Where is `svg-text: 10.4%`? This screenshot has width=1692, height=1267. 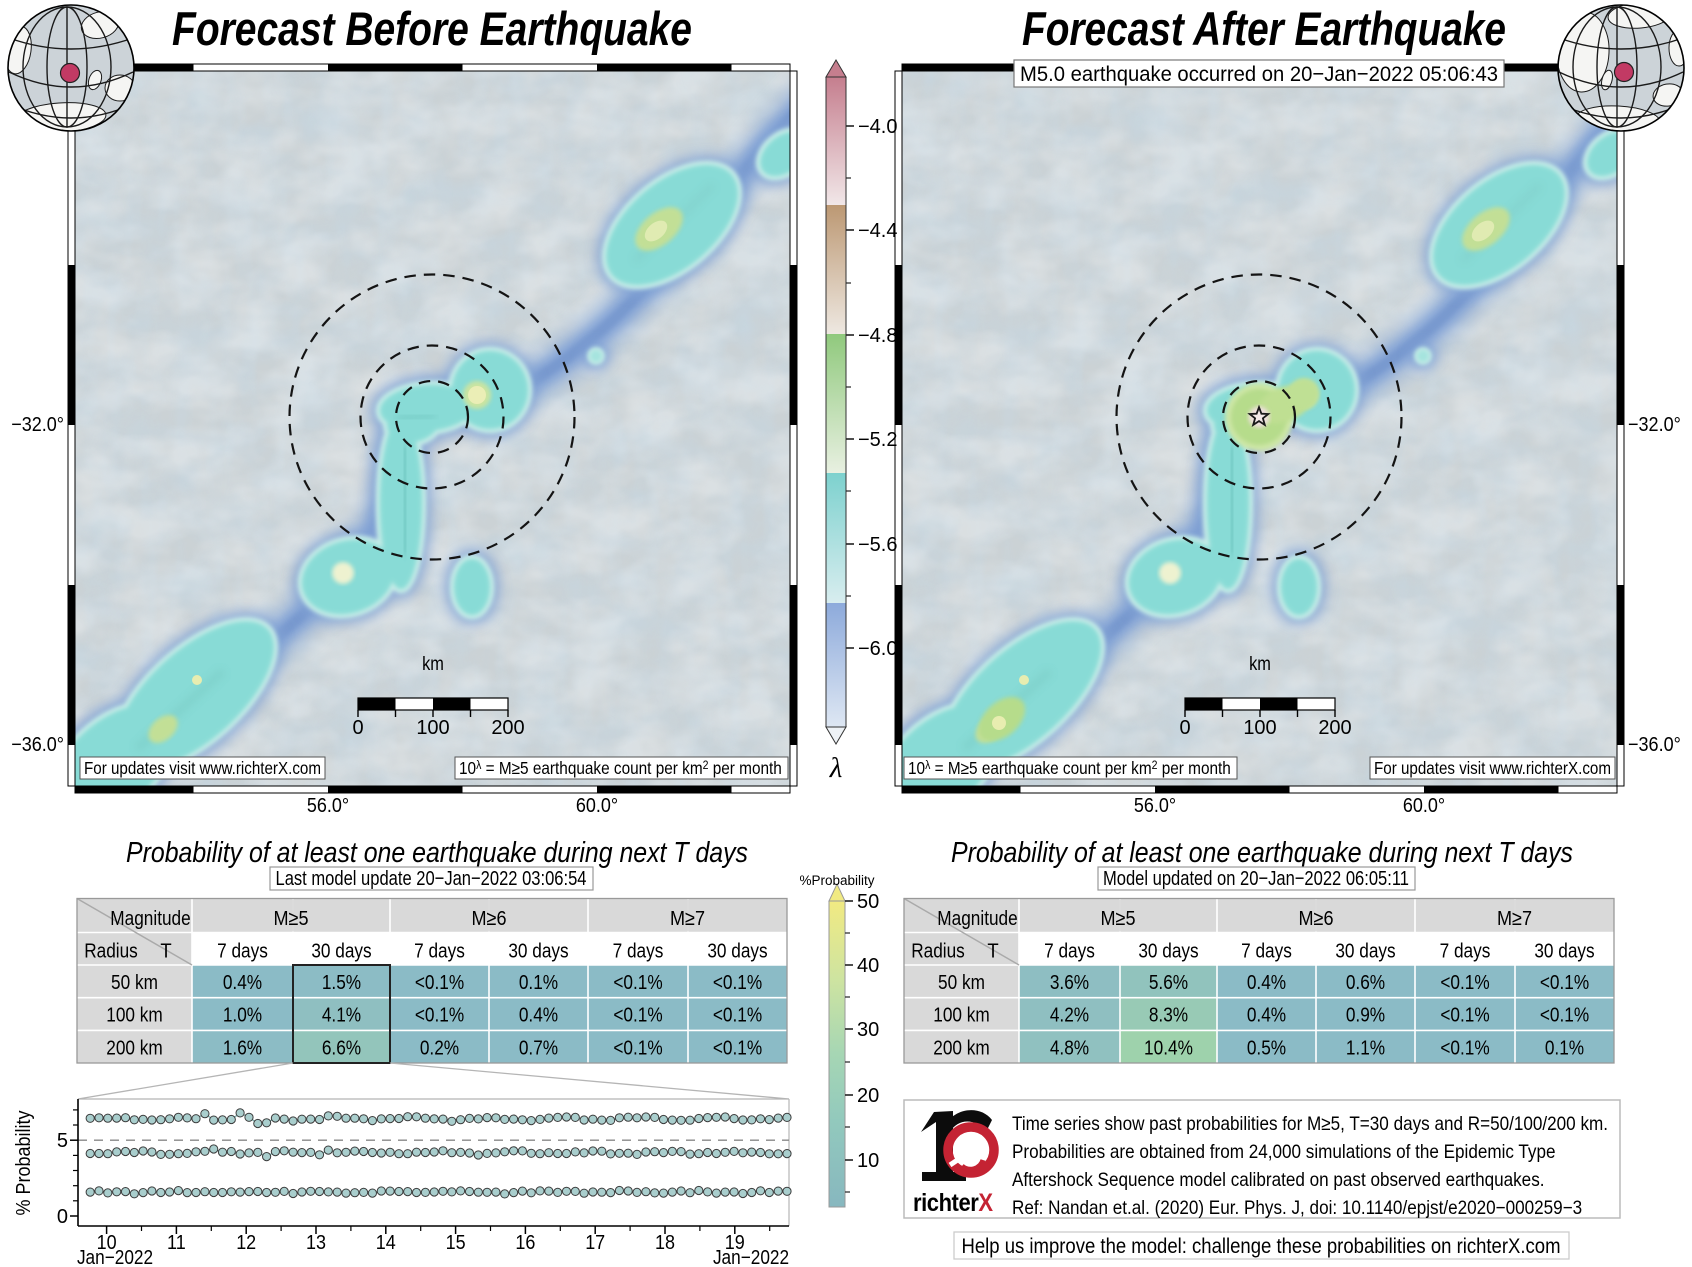
svg-text: 10.4% is located at coordinates (1168, 1047).